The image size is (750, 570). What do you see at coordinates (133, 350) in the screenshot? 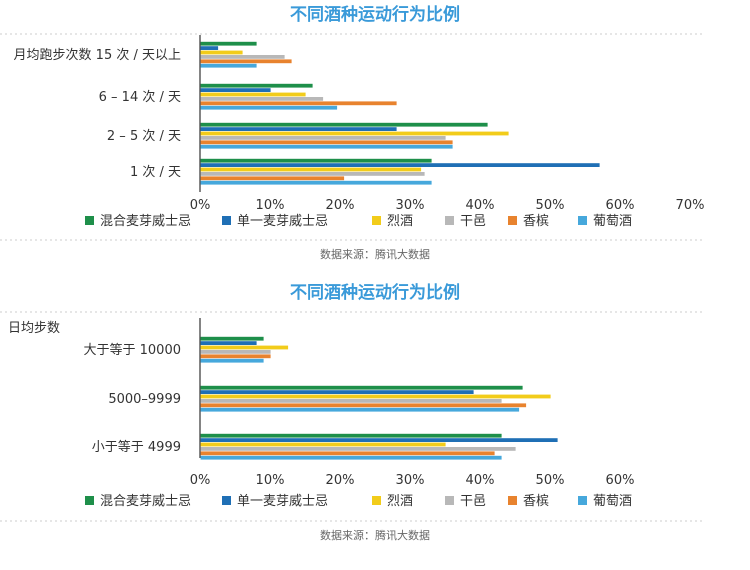
I see `category-label: 大于等于 10000` at bounding box center [133, 350].